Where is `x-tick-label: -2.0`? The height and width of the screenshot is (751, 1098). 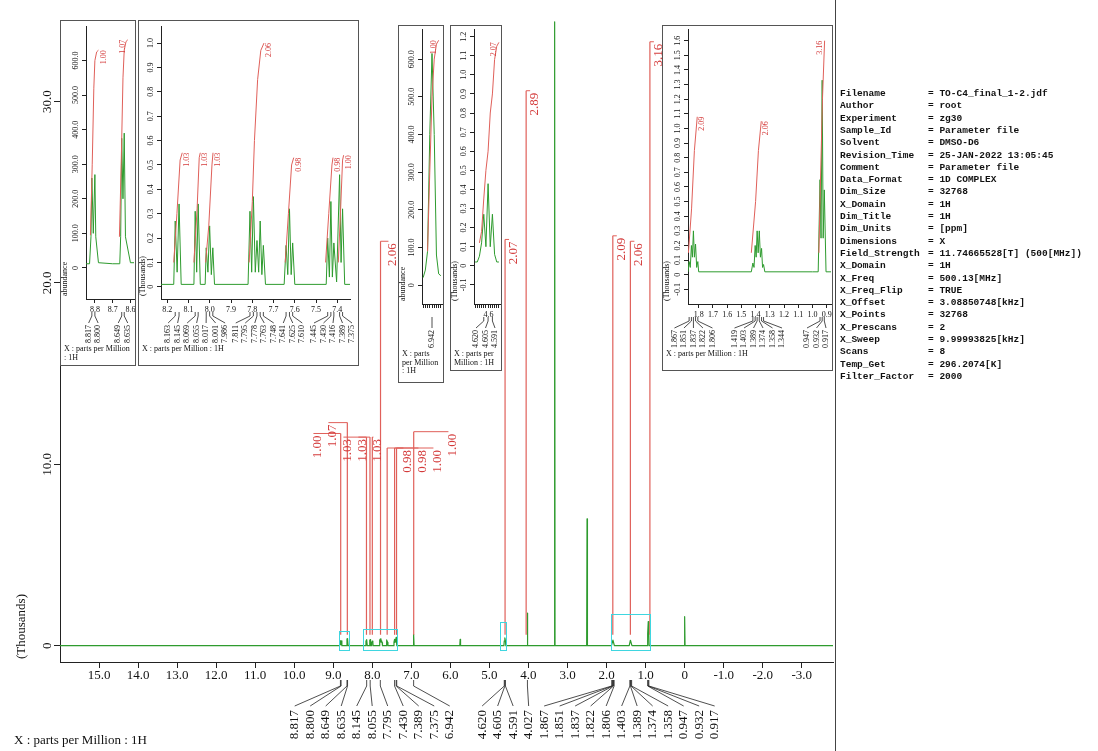 x-tick-label: -2.0 is located at coordinates (763, 674).